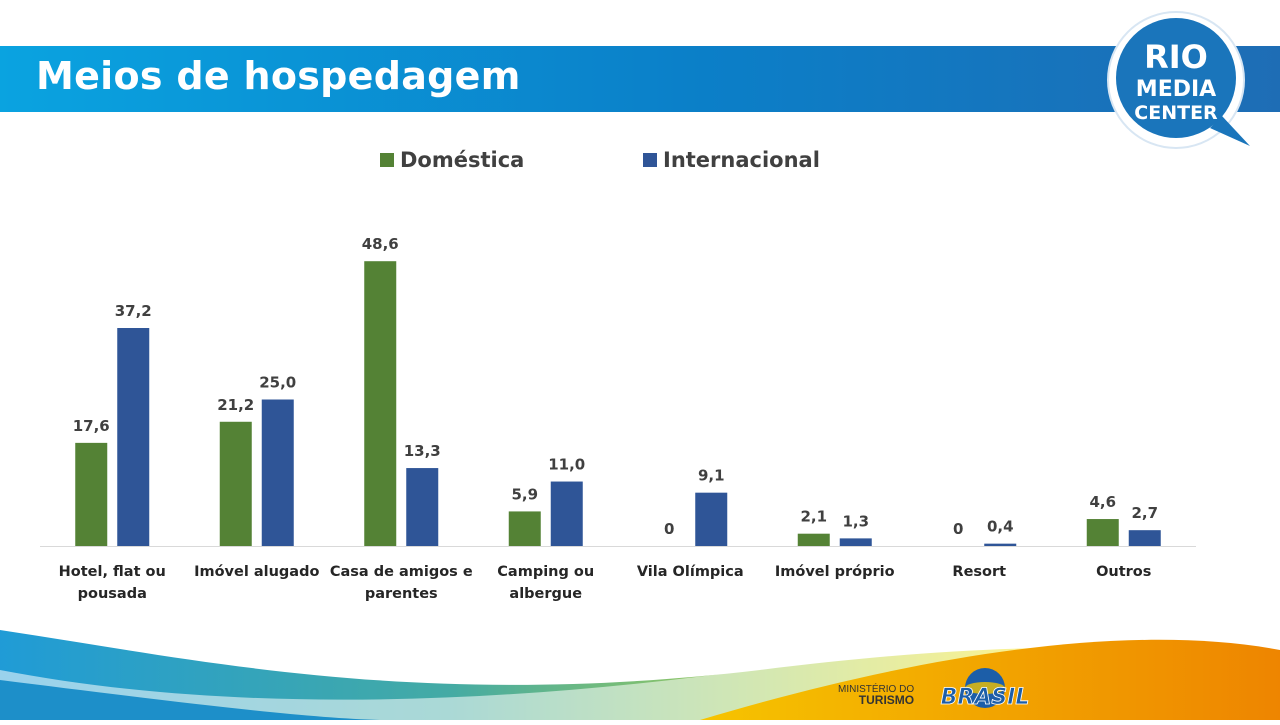 This screenshot has width=1280, height=725. What do you see at coordinates (462, 160) in the screenshot?
I see `legend-label-domestica: Doméstica` at bounding box center [462, 160].